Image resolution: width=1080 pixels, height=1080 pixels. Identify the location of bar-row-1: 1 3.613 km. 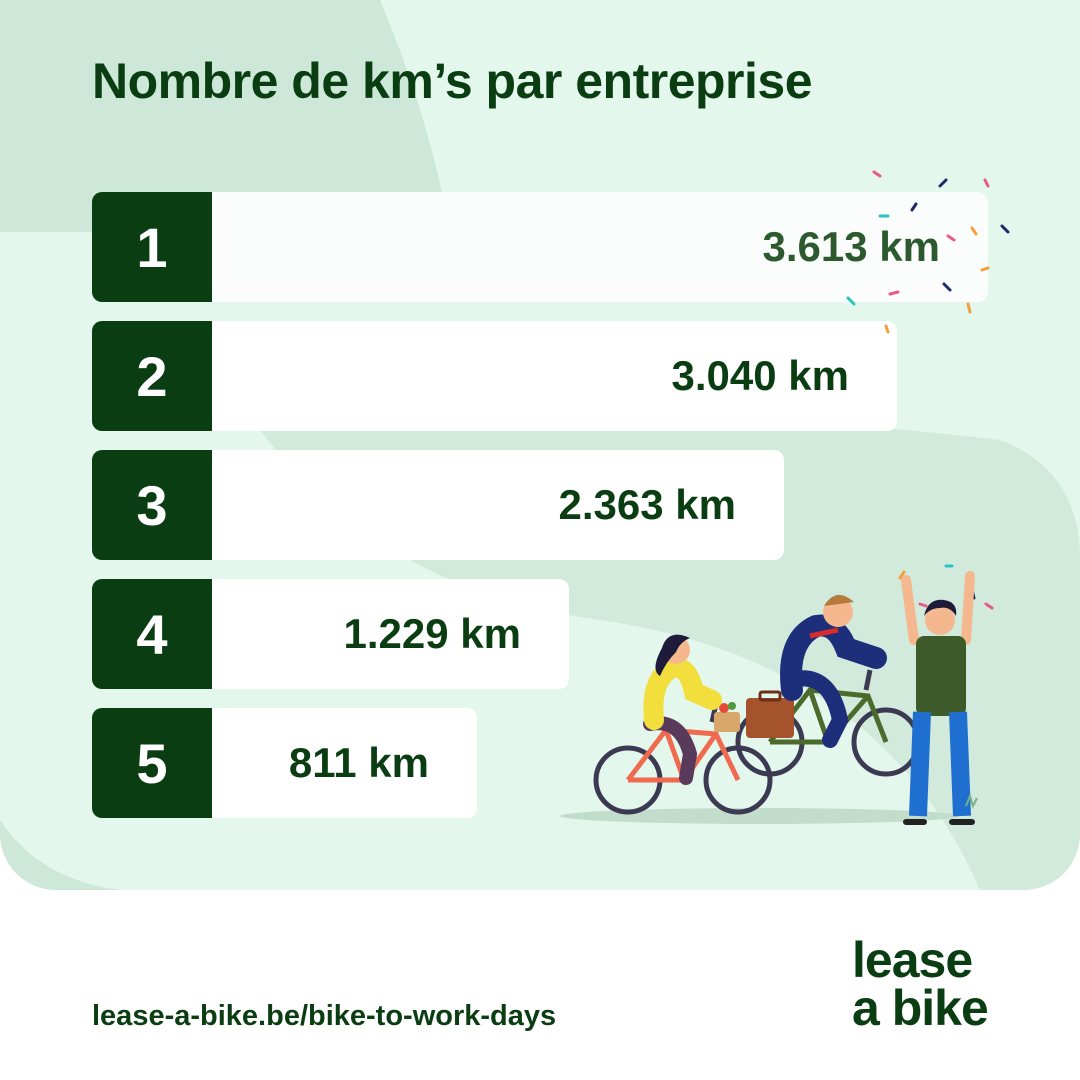
(540, 247).